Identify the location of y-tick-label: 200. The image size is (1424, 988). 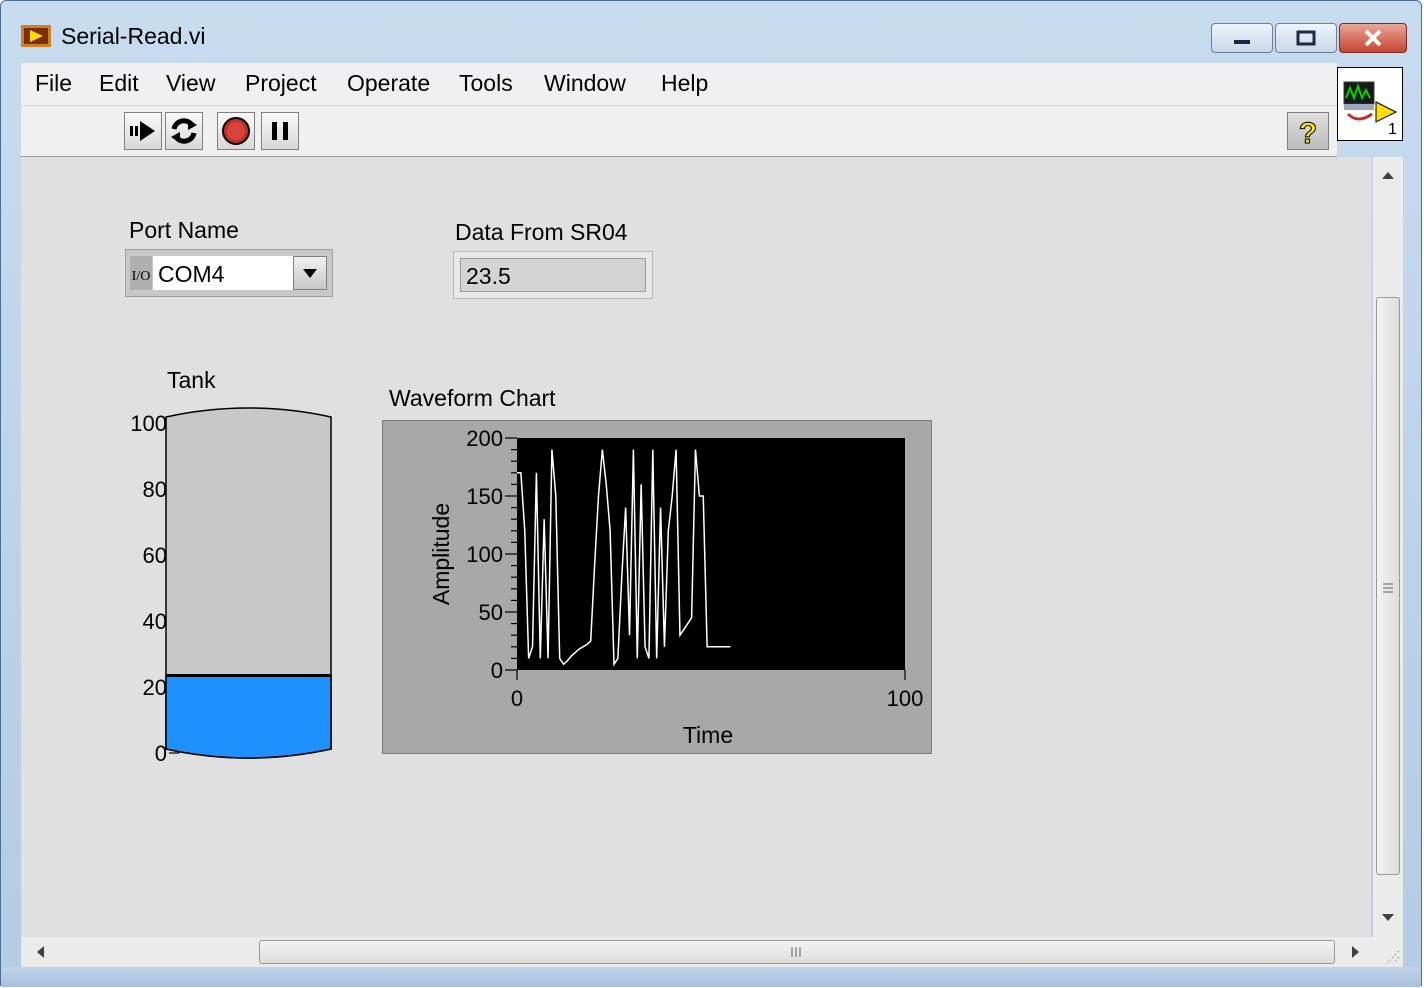
(484, 438).